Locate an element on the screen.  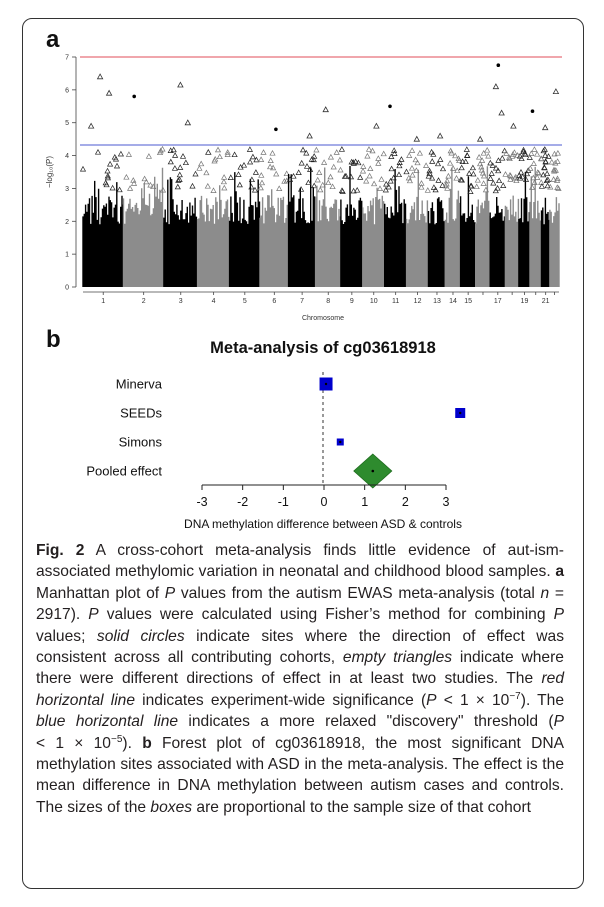
caption-italic-p: P is located at coordinates (558, 615).